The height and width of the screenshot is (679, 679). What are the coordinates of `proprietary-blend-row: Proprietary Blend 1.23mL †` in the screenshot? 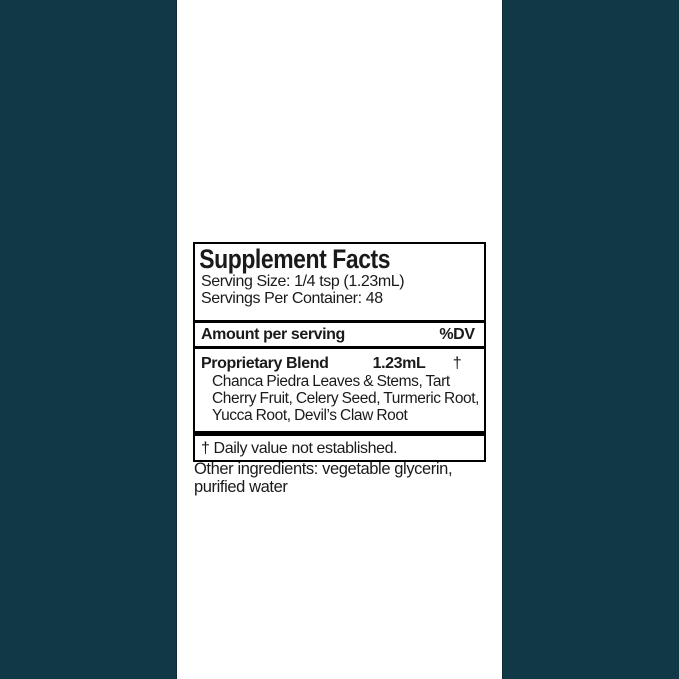 It's located at (339, 361).